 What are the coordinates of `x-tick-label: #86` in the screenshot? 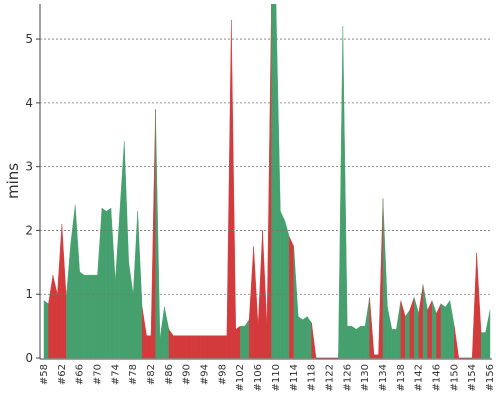 It's located at (169, 374).